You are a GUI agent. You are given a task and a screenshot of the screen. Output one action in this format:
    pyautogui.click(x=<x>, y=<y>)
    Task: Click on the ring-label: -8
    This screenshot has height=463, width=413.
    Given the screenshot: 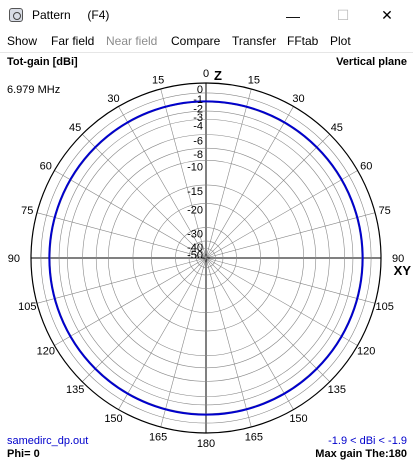 What is the action you would take?
    pyautogui.click(x=198, y=155)
    